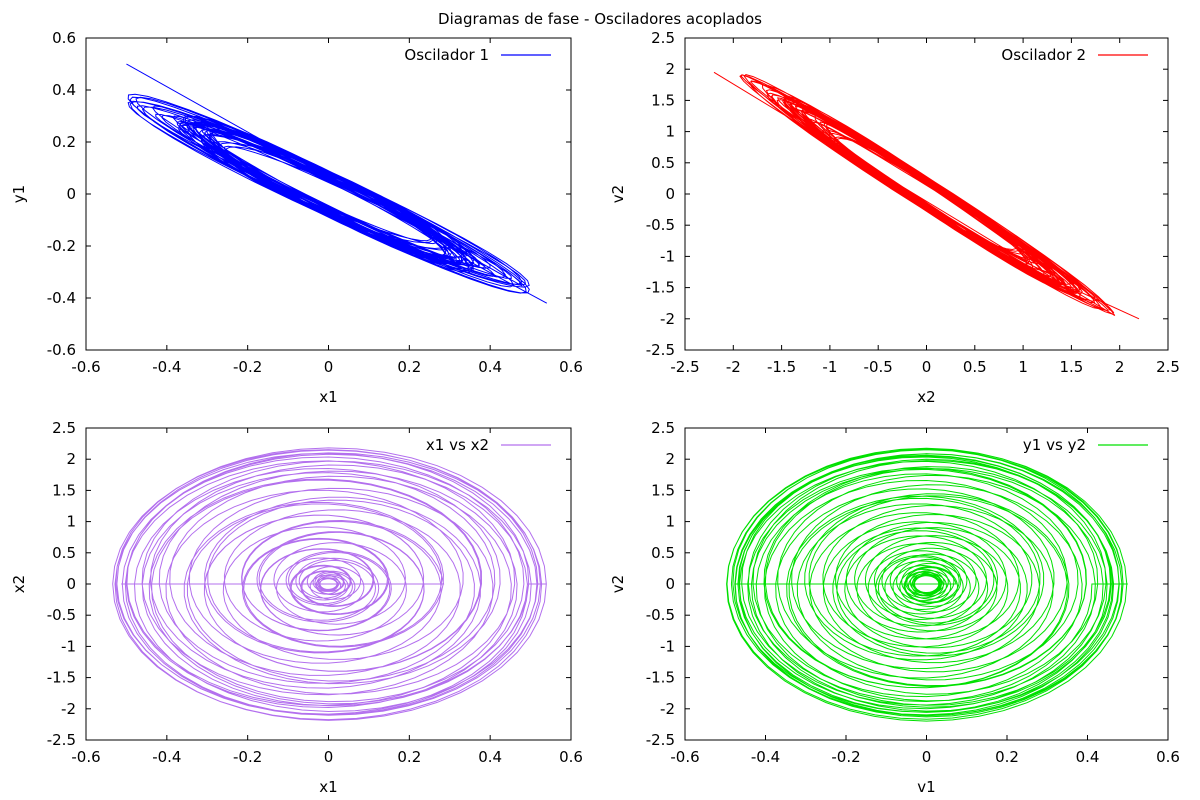 The image size is (1200, 800). Describe the element at coordinates (1168, 367) in the screenshot. I see `x-tick-label: 2.5` at that location.